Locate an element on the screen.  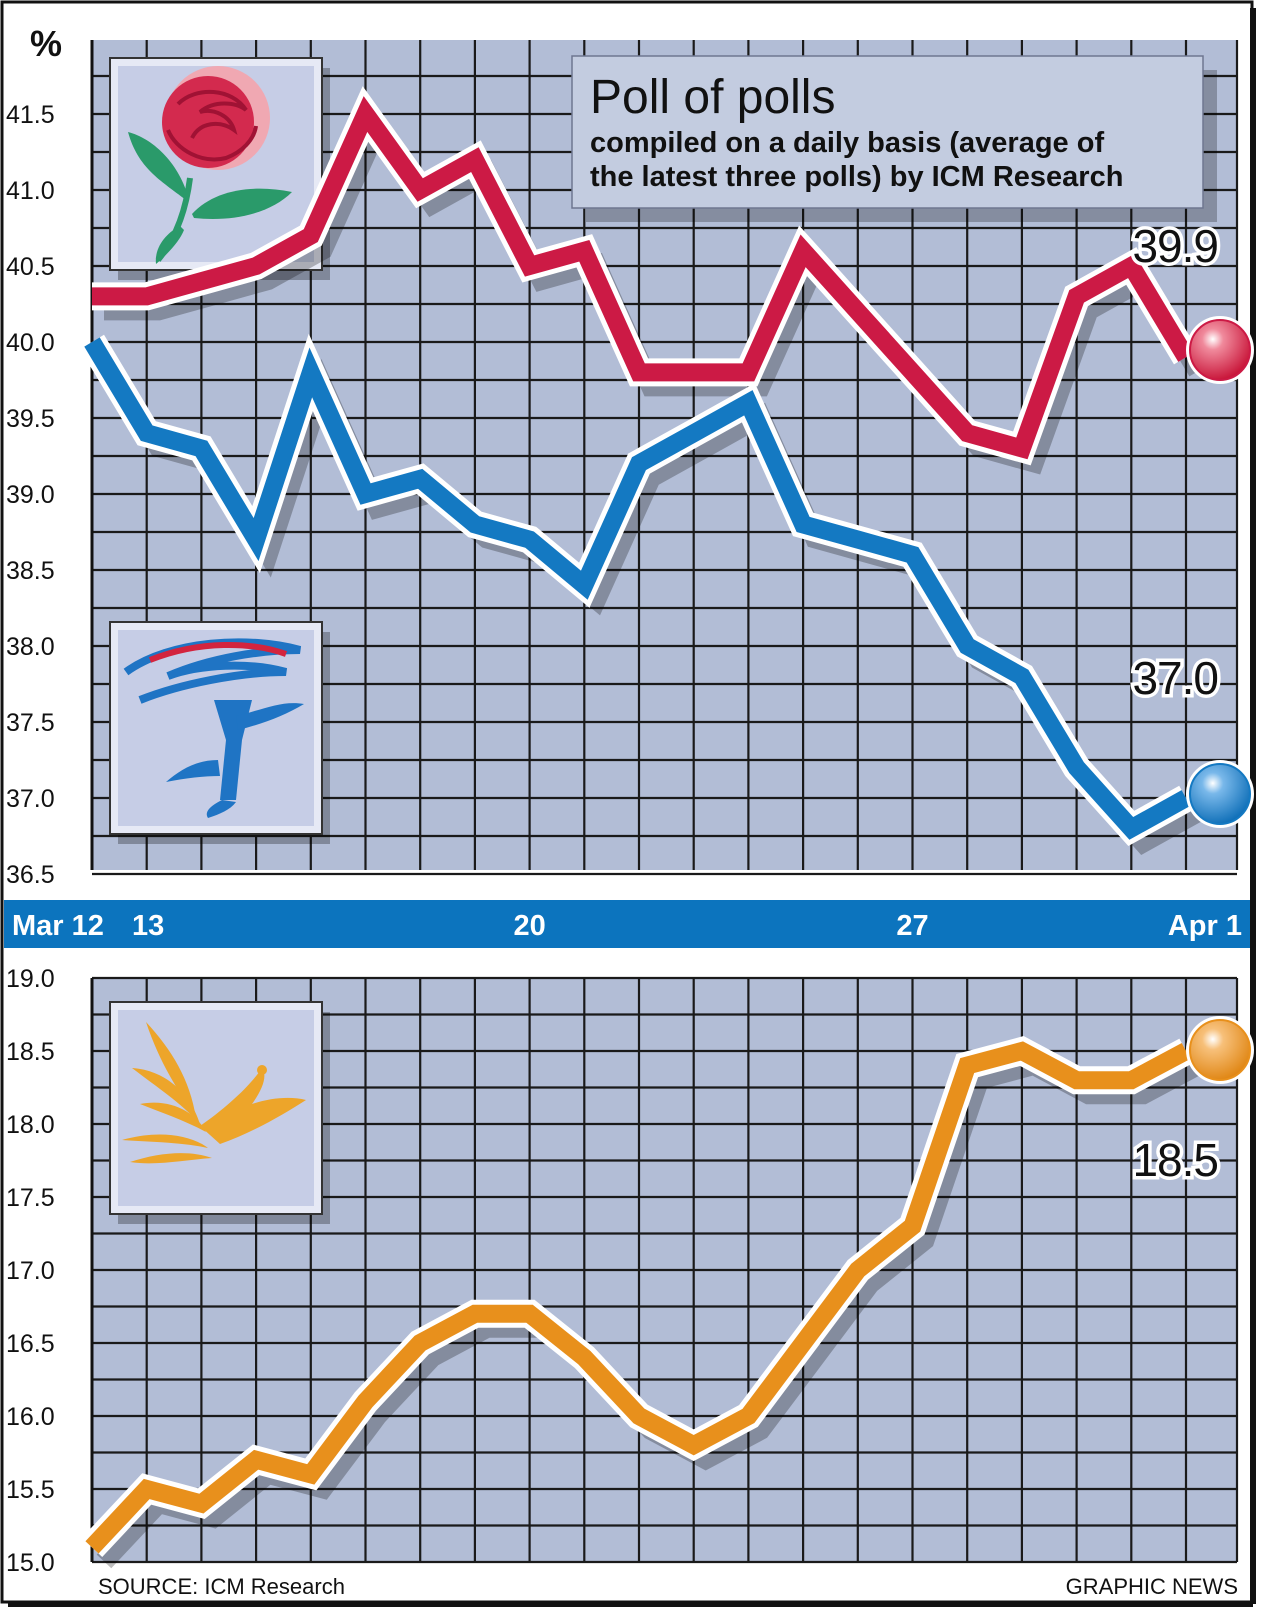
conservative-end-value-label: 37.0 is located at coordinates (1175, 678).